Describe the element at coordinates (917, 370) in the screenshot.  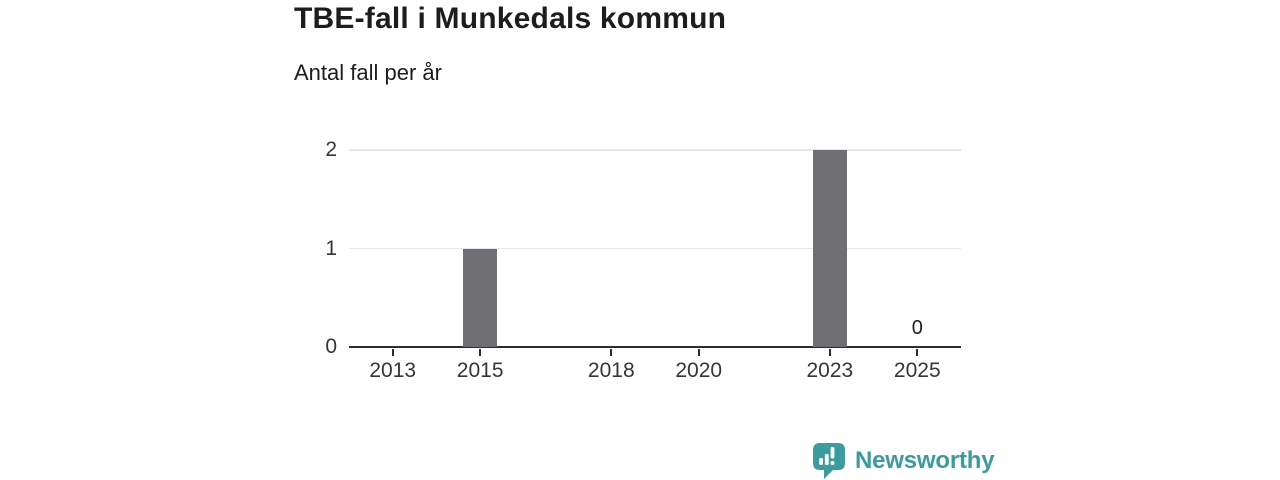
I see `x-tick-label: 2025` at that location.